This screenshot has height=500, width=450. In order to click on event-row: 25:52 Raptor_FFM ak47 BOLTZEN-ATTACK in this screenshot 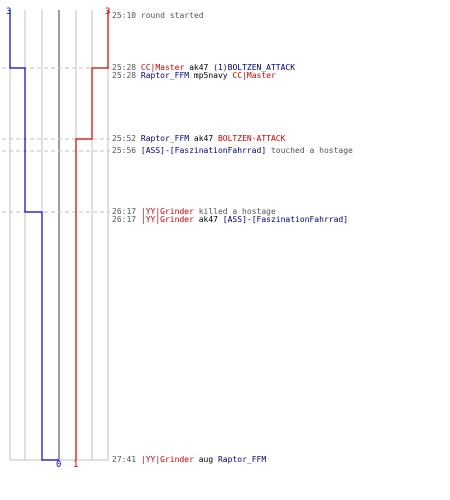, I will do `click(198, 138)`.